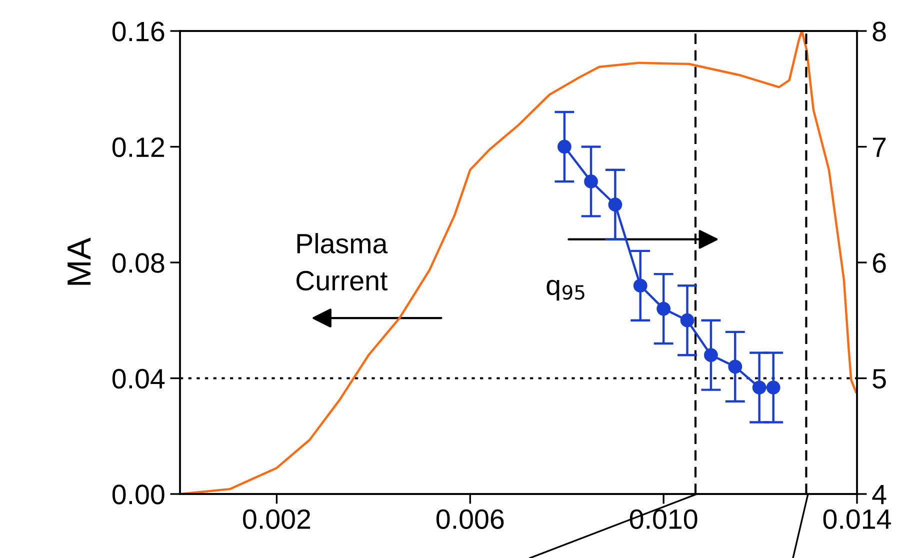  Describe the element at coordinates (879, 147) in the screenshot. I see `y2-tick-label: 7` at that location.